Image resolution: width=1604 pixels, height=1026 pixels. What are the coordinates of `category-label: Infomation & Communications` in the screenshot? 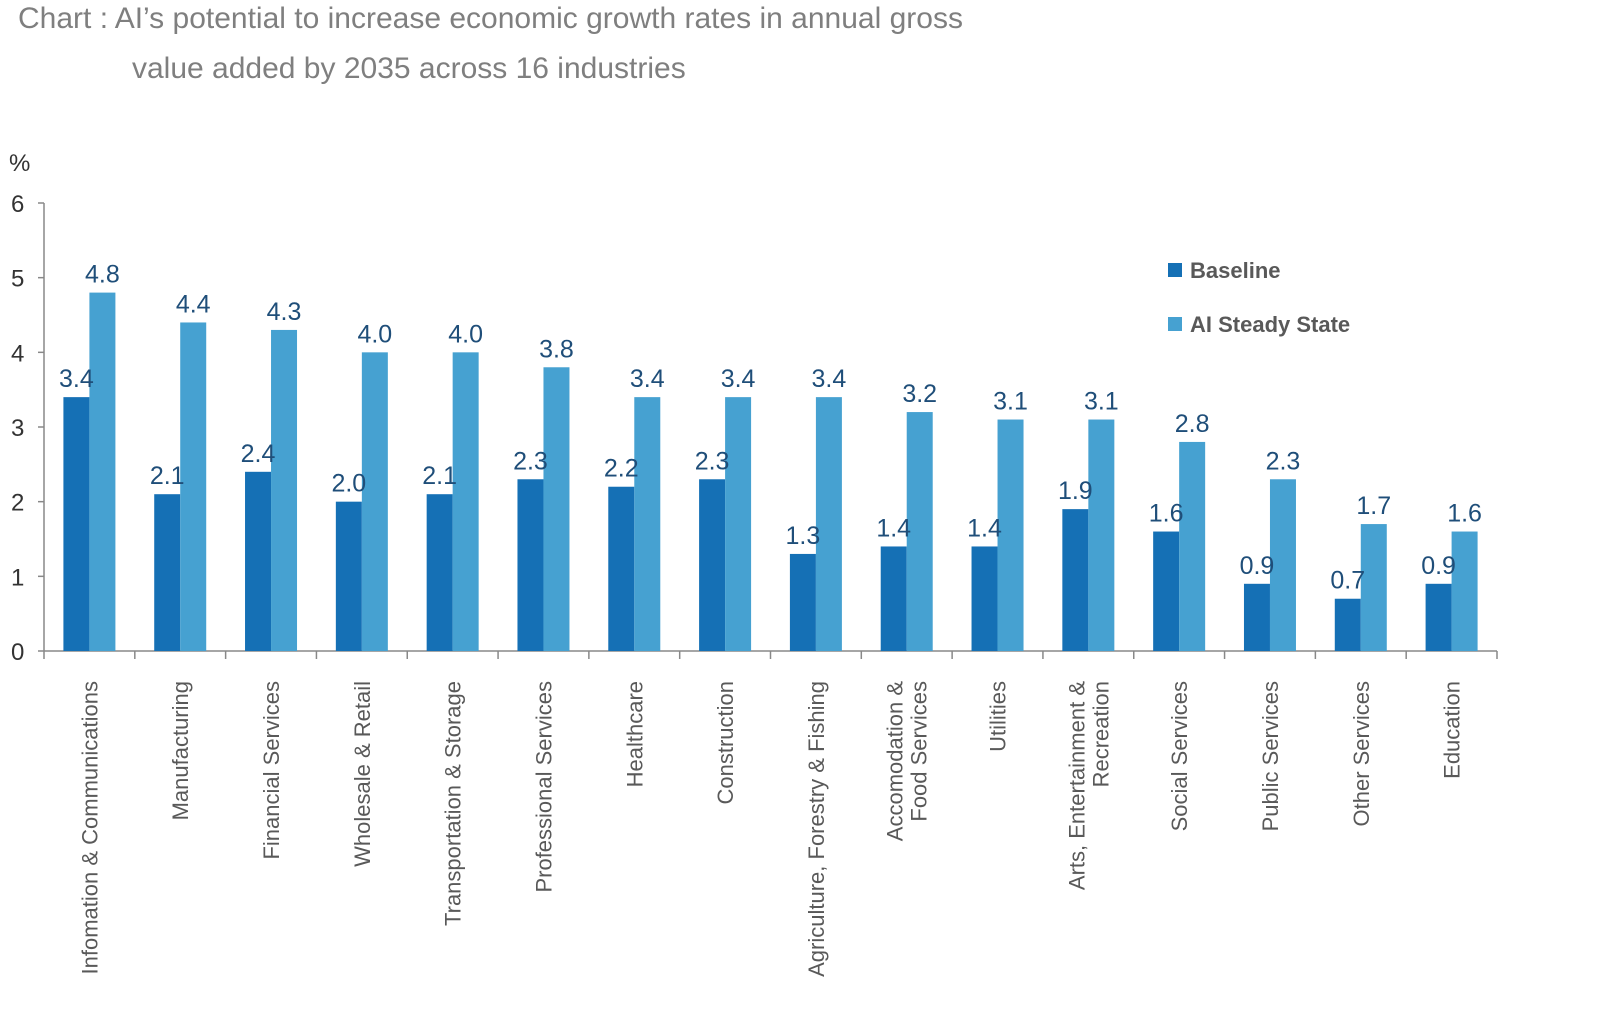 It's located at (89, 827).